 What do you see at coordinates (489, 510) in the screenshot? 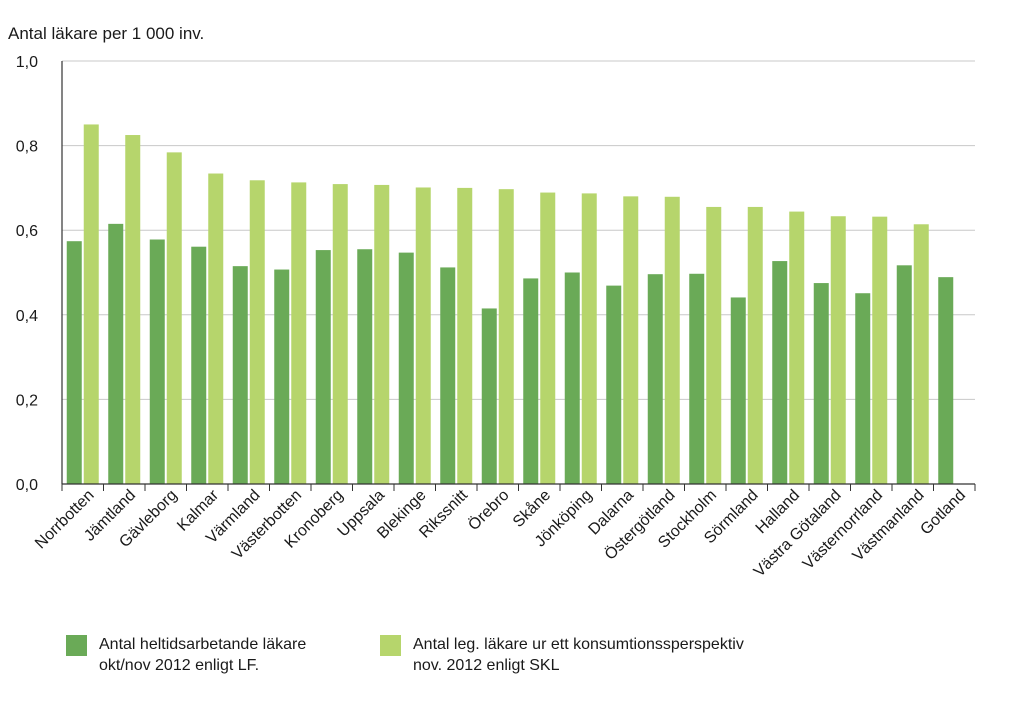
I see `x-tick-label: Örebro` at bounding box center [489, 510].